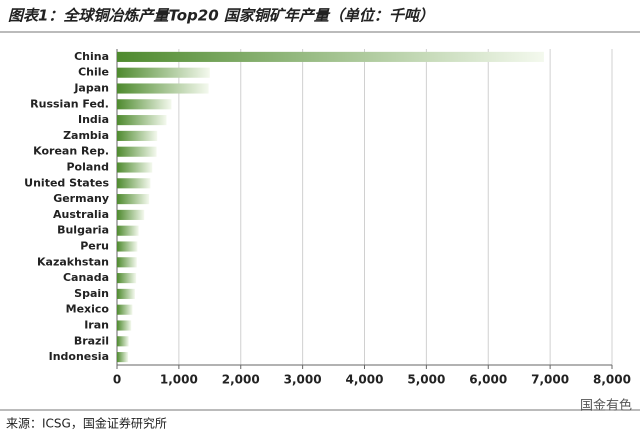 The image size is (640, 436). What do you see at coordinates (303, 380) in the screenshot?
I see `x-tick-label: 3,000` at bounding box center [303, 380].